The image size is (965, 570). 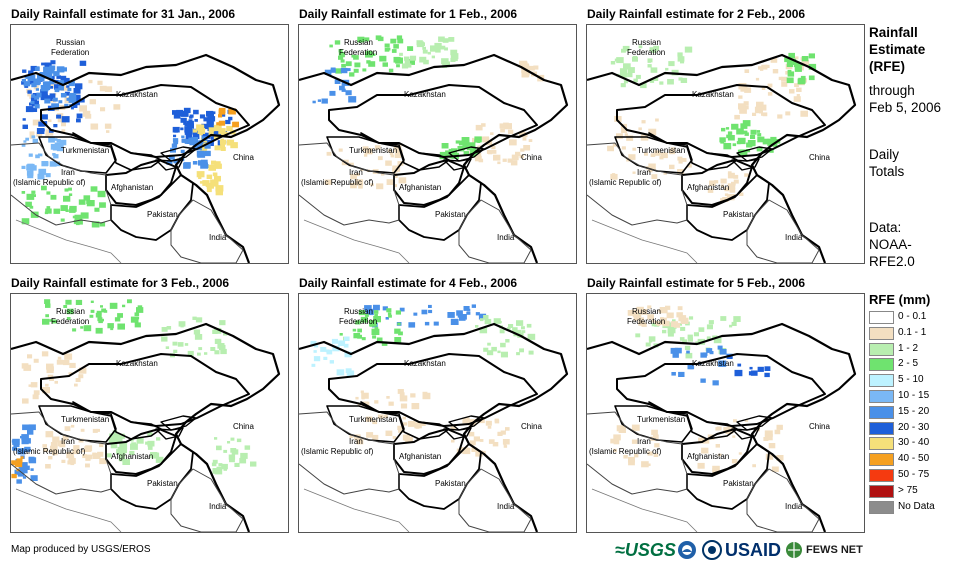 I want to click on map-label-india: India, so click(x=218, y=237).